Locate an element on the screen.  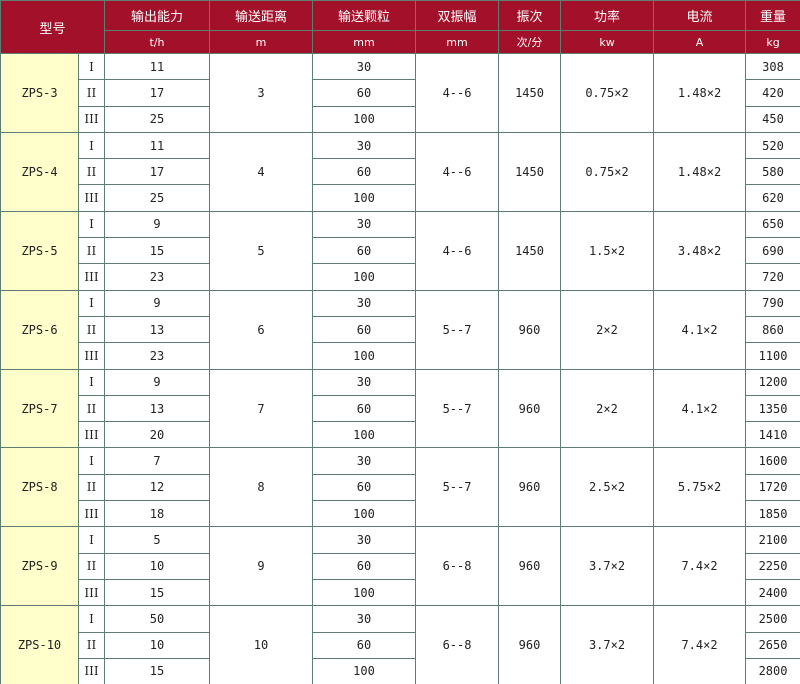
weight: 1100 is located at coordinates (772, 356).